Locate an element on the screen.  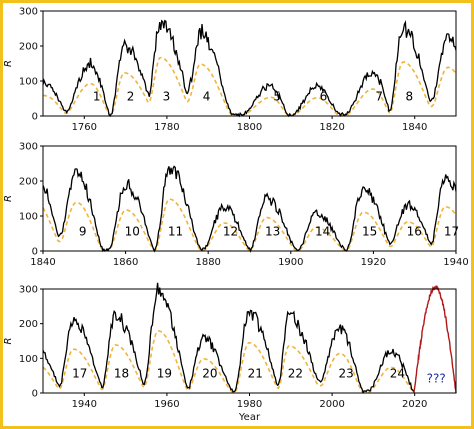
cycle-number-label: 13 is located at coordinates (272, 231).